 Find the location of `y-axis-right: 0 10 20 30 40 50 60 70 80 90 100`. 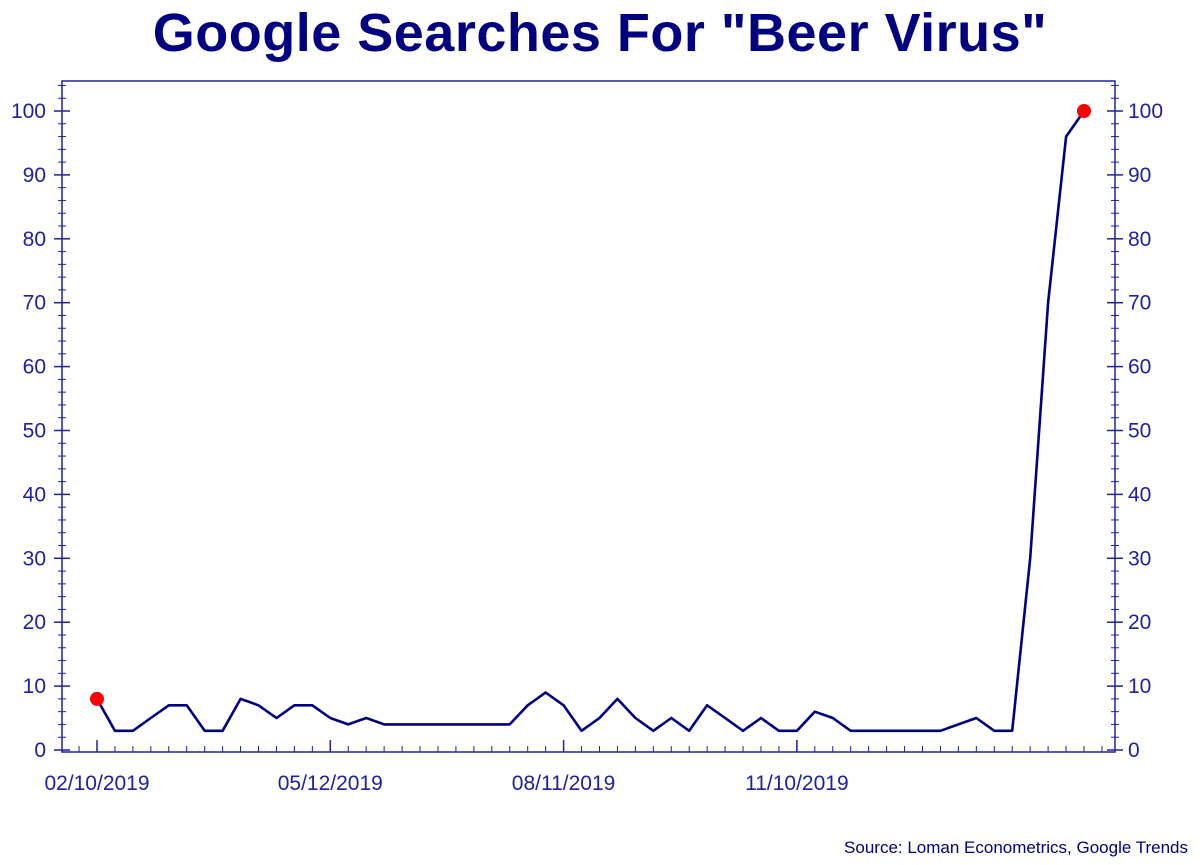

y-axis-right: 0 10 20 30 40 50 60 70 80 90 100 is located at coordinates (1135, 423).